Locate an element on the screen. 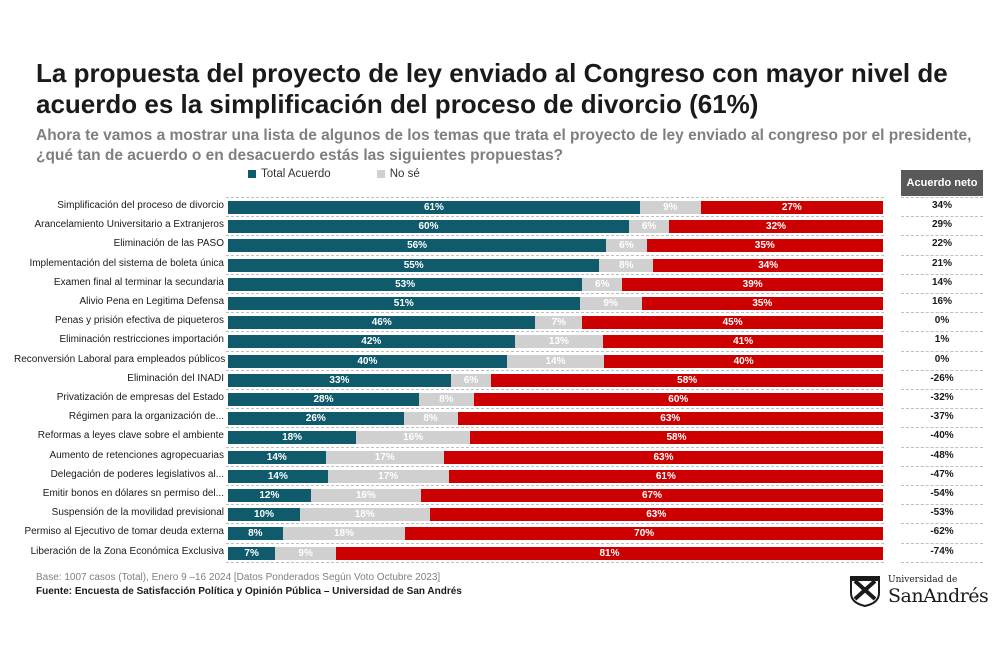 This screenshot has width=995, height=663. bar-segment-no-se: 7% is located at coordinates (559, 323).